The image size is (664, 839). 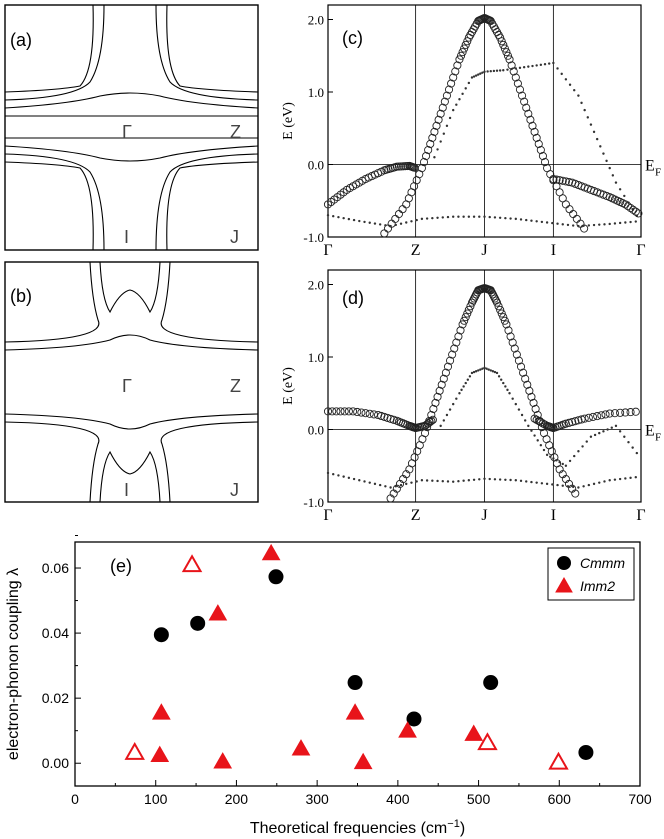 What do you see at coordinates (55, 633) in the screenshot?
I see `y-tick-label: 0.04` at bounding box center [55, 633].